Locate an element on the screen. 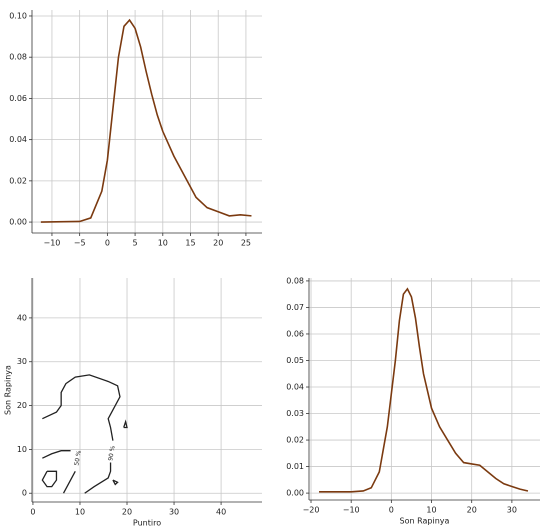  x-tick-label: −5 is located at coordinates (80, 243).